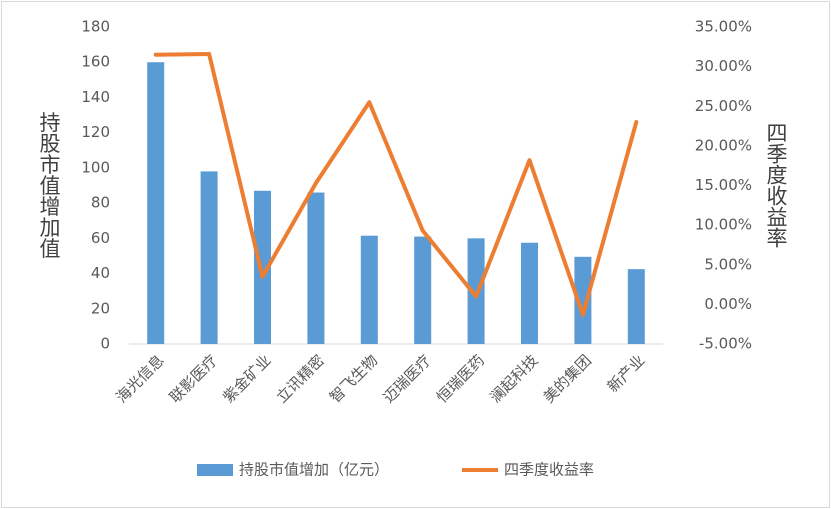 This screenshot has width=831, height=509. Describe the element at coordinates (723, 27) in the screenshot. I see `y2-tick-label: 35.00%` at that location.